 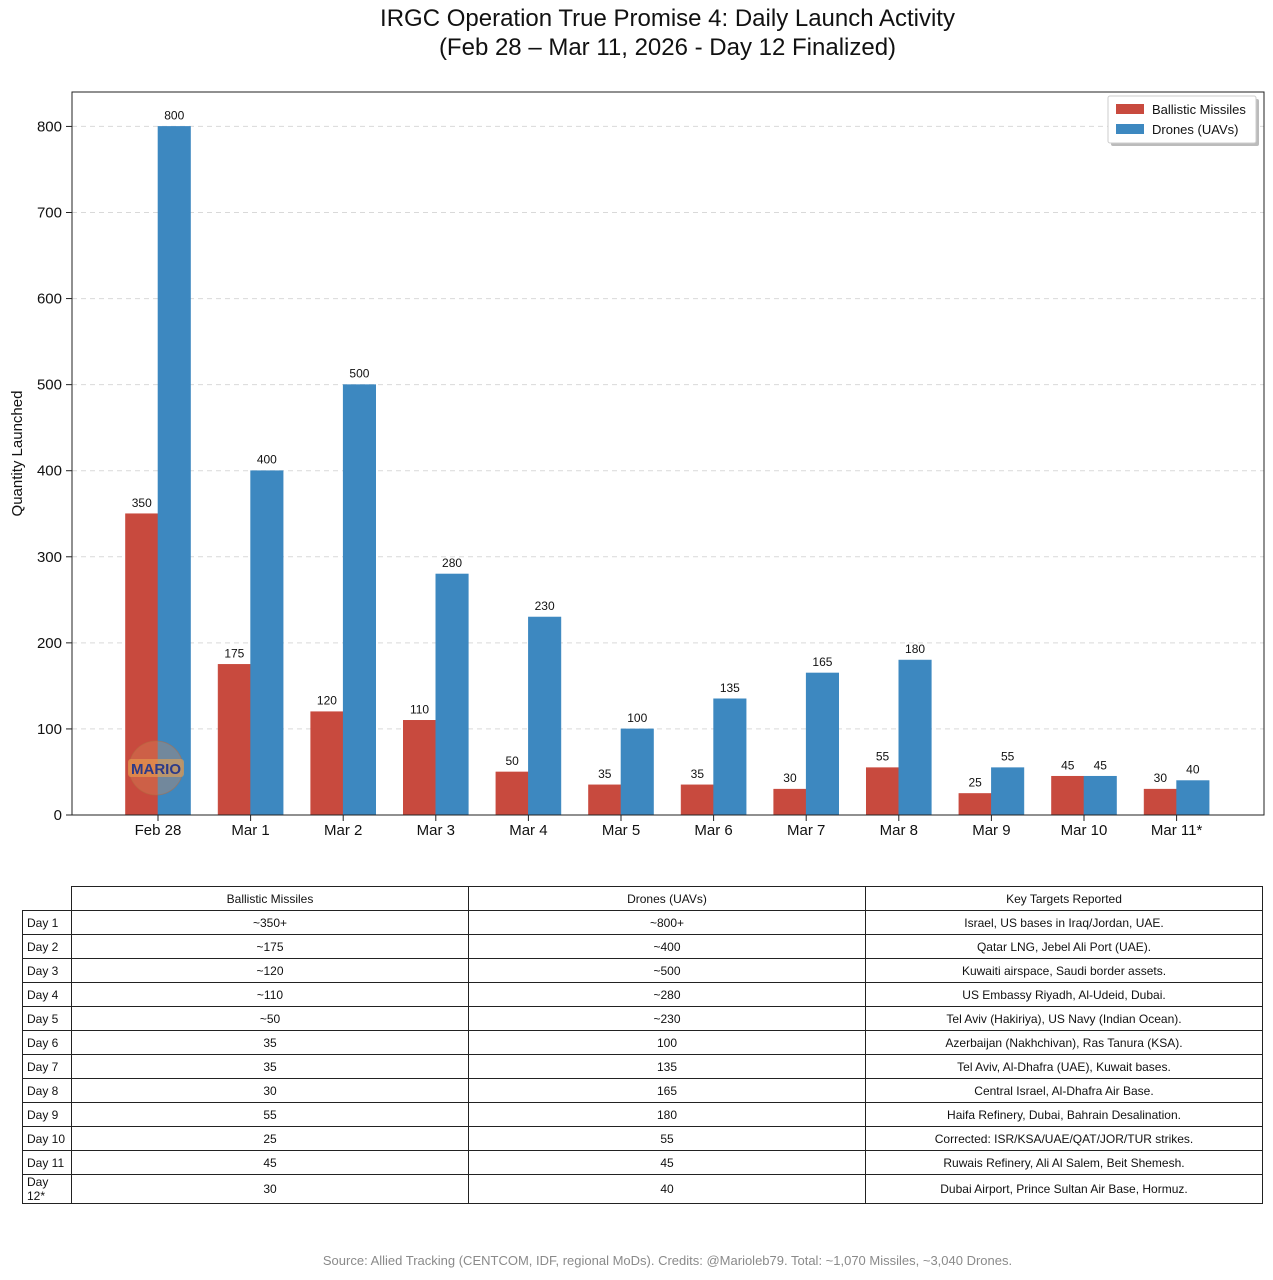 I want to click on header-targets: Key Targets Reported, so click(x=1064, y=898).